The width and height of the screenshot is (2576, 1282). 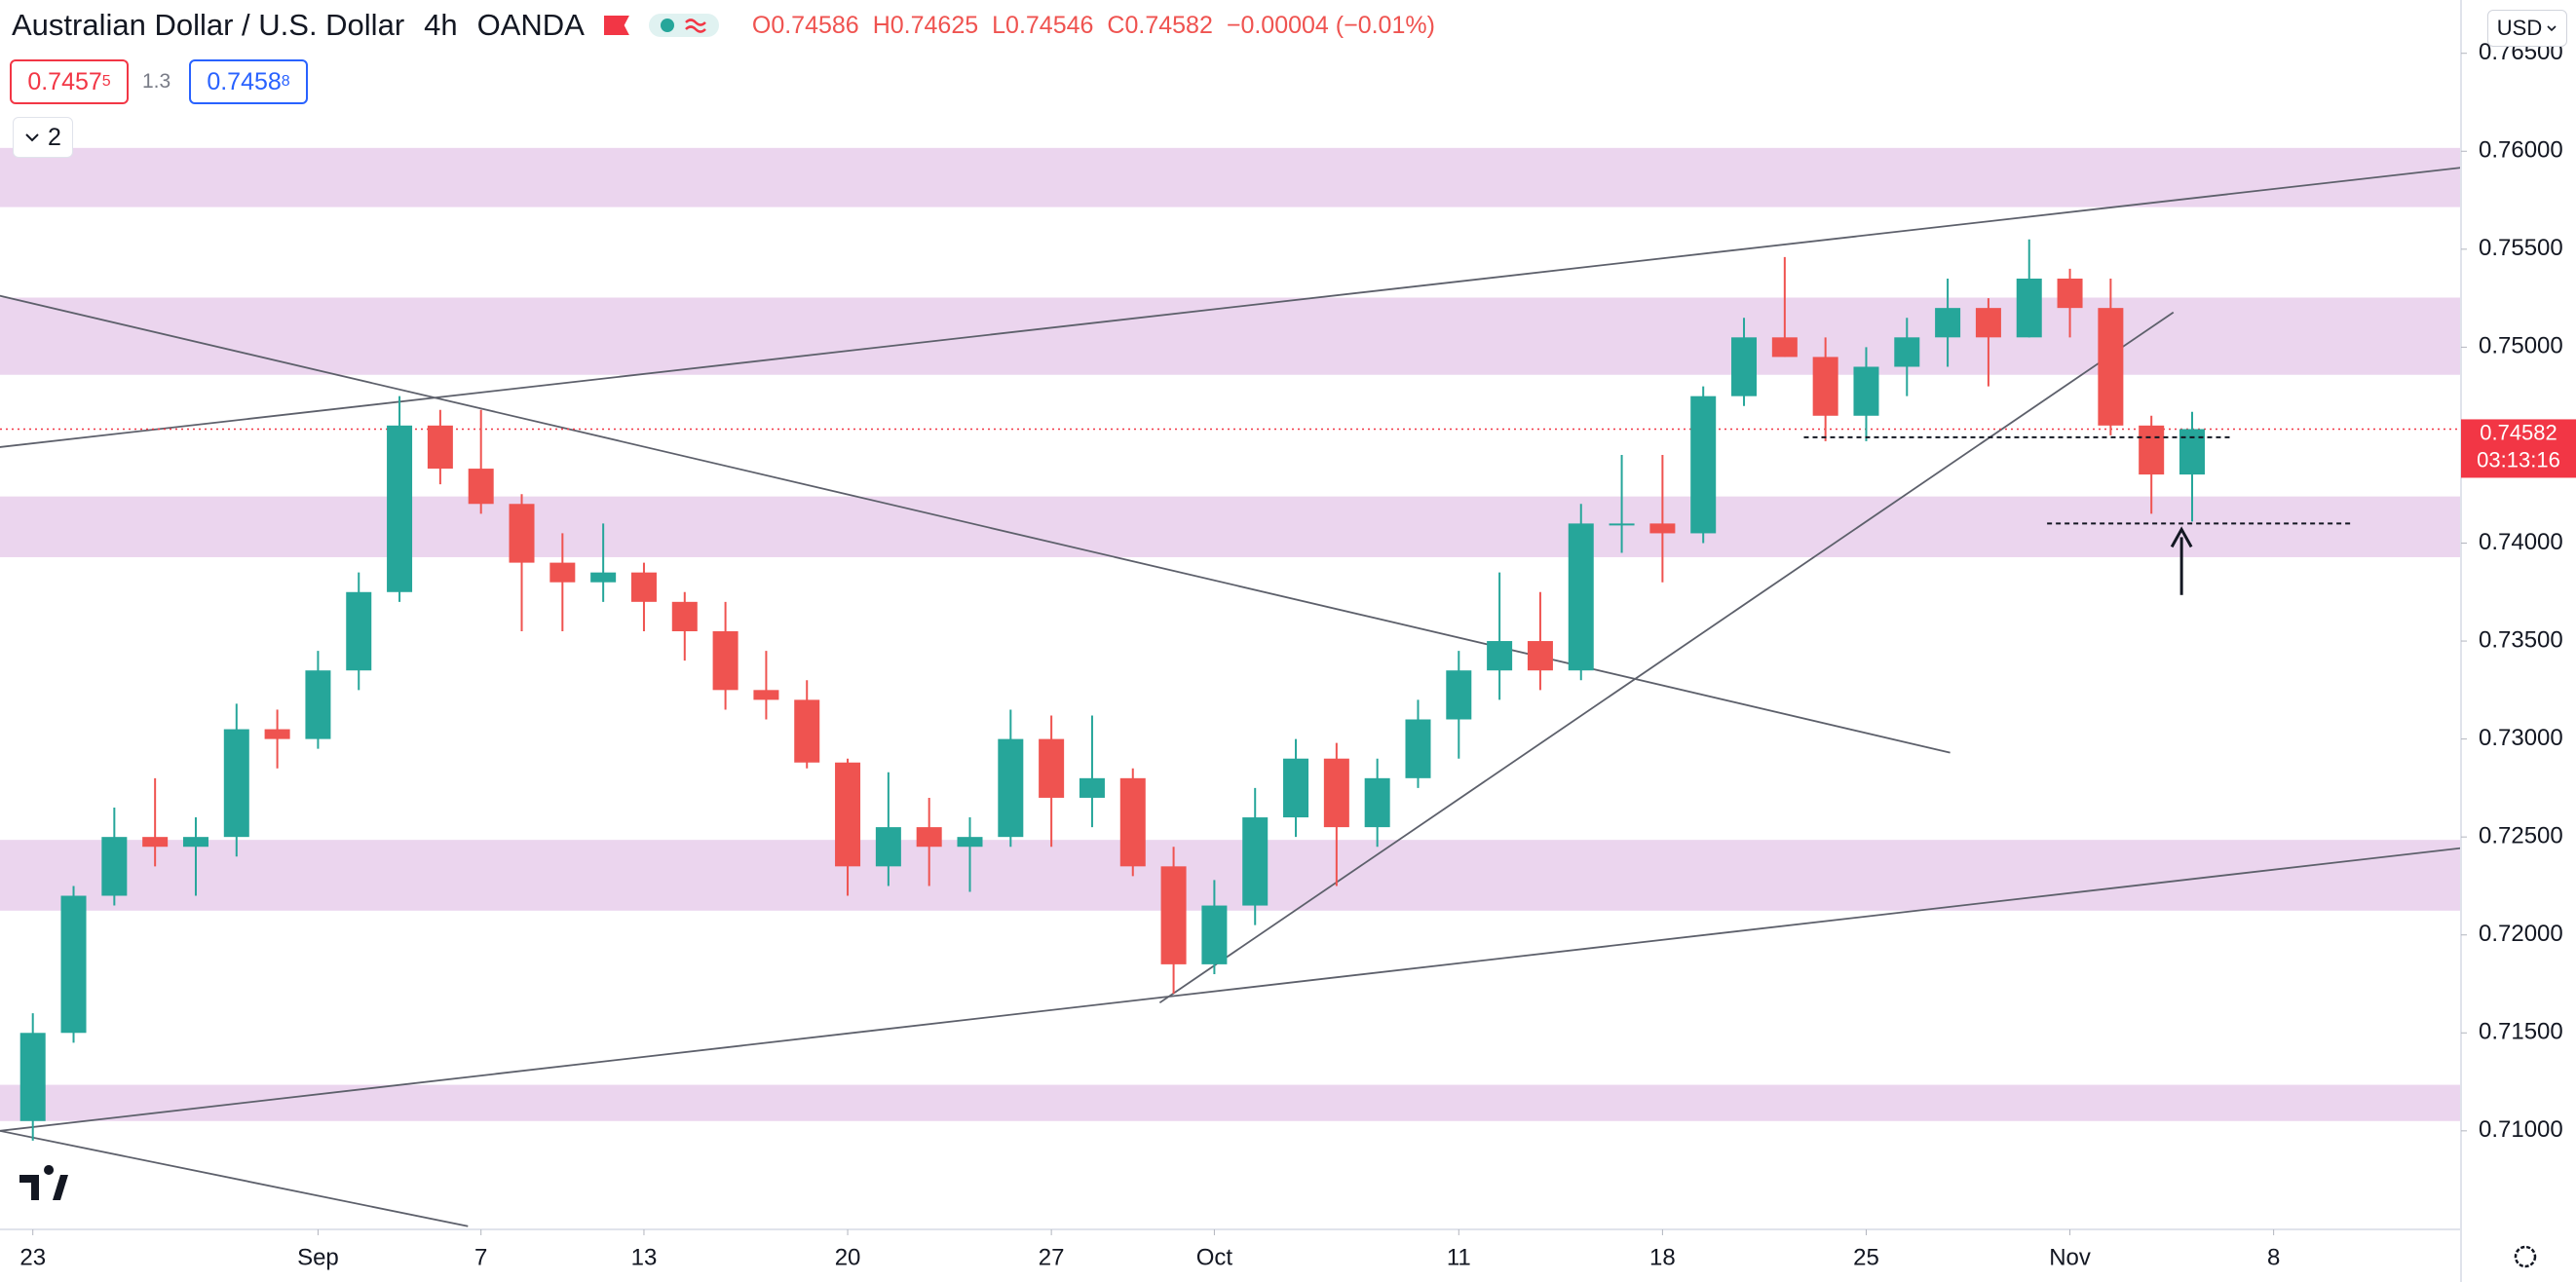 What do you see at coordinates (43, 1183) in the screenshot?
I see `logo-mark` at bounding box center [43, 1183].